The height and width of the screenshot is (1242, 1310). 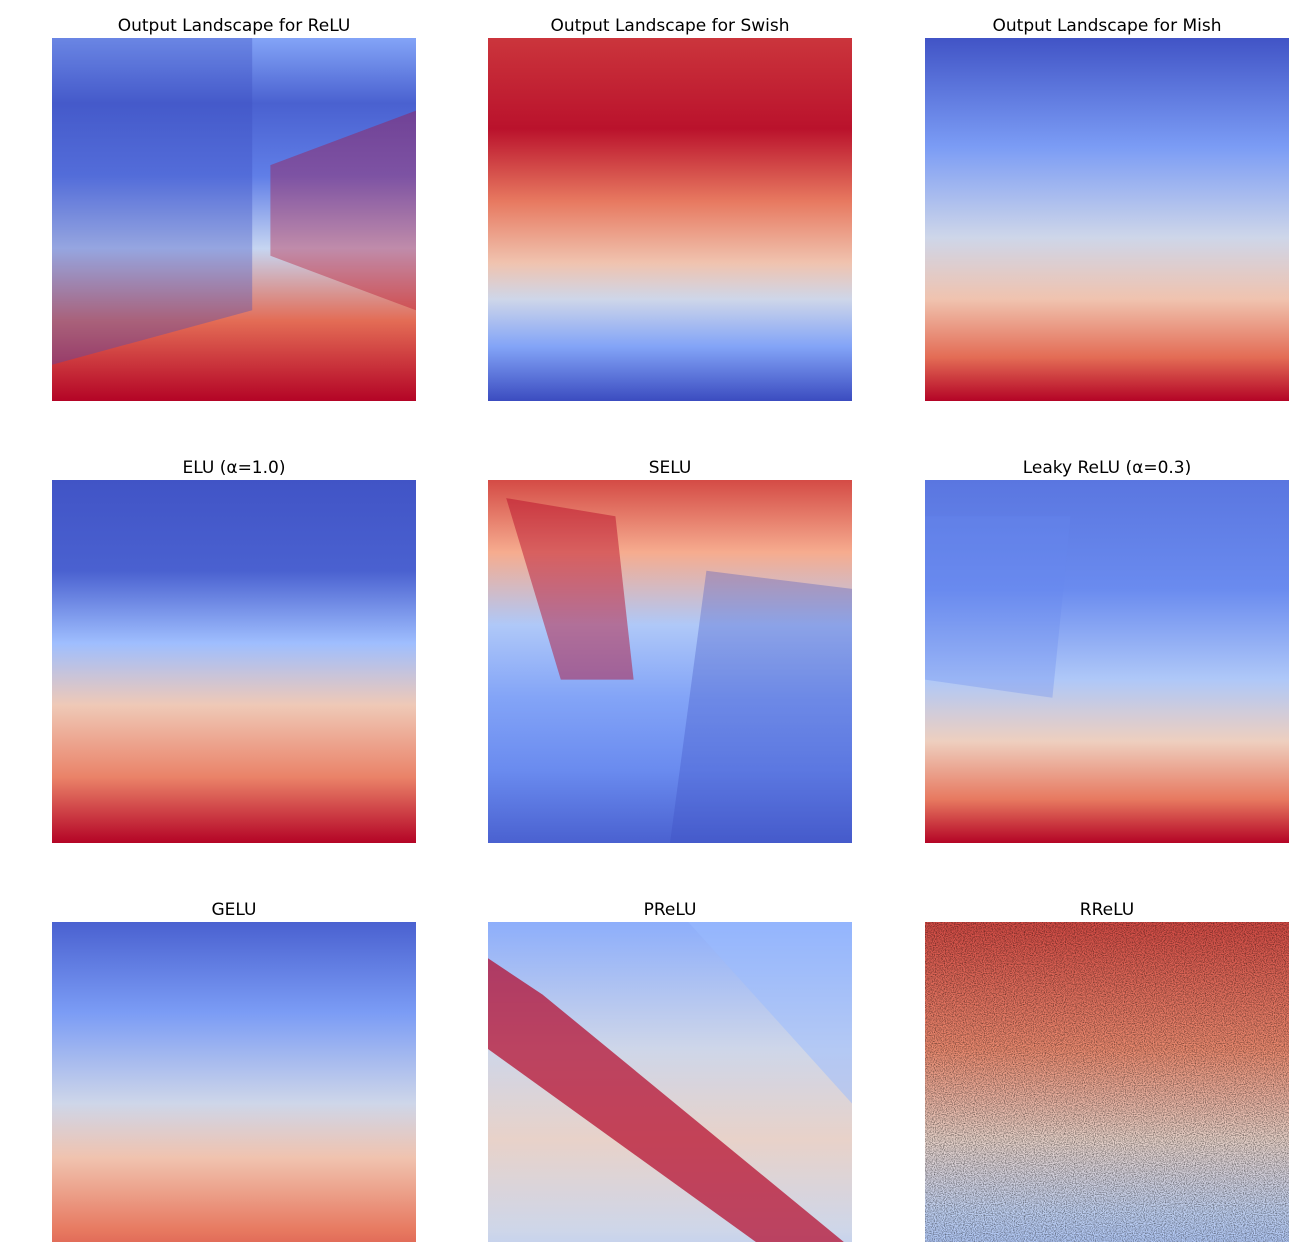 I want to click on heatmap-panel-relu: Output Landscape for ReLU, so click(x=234, y=208).